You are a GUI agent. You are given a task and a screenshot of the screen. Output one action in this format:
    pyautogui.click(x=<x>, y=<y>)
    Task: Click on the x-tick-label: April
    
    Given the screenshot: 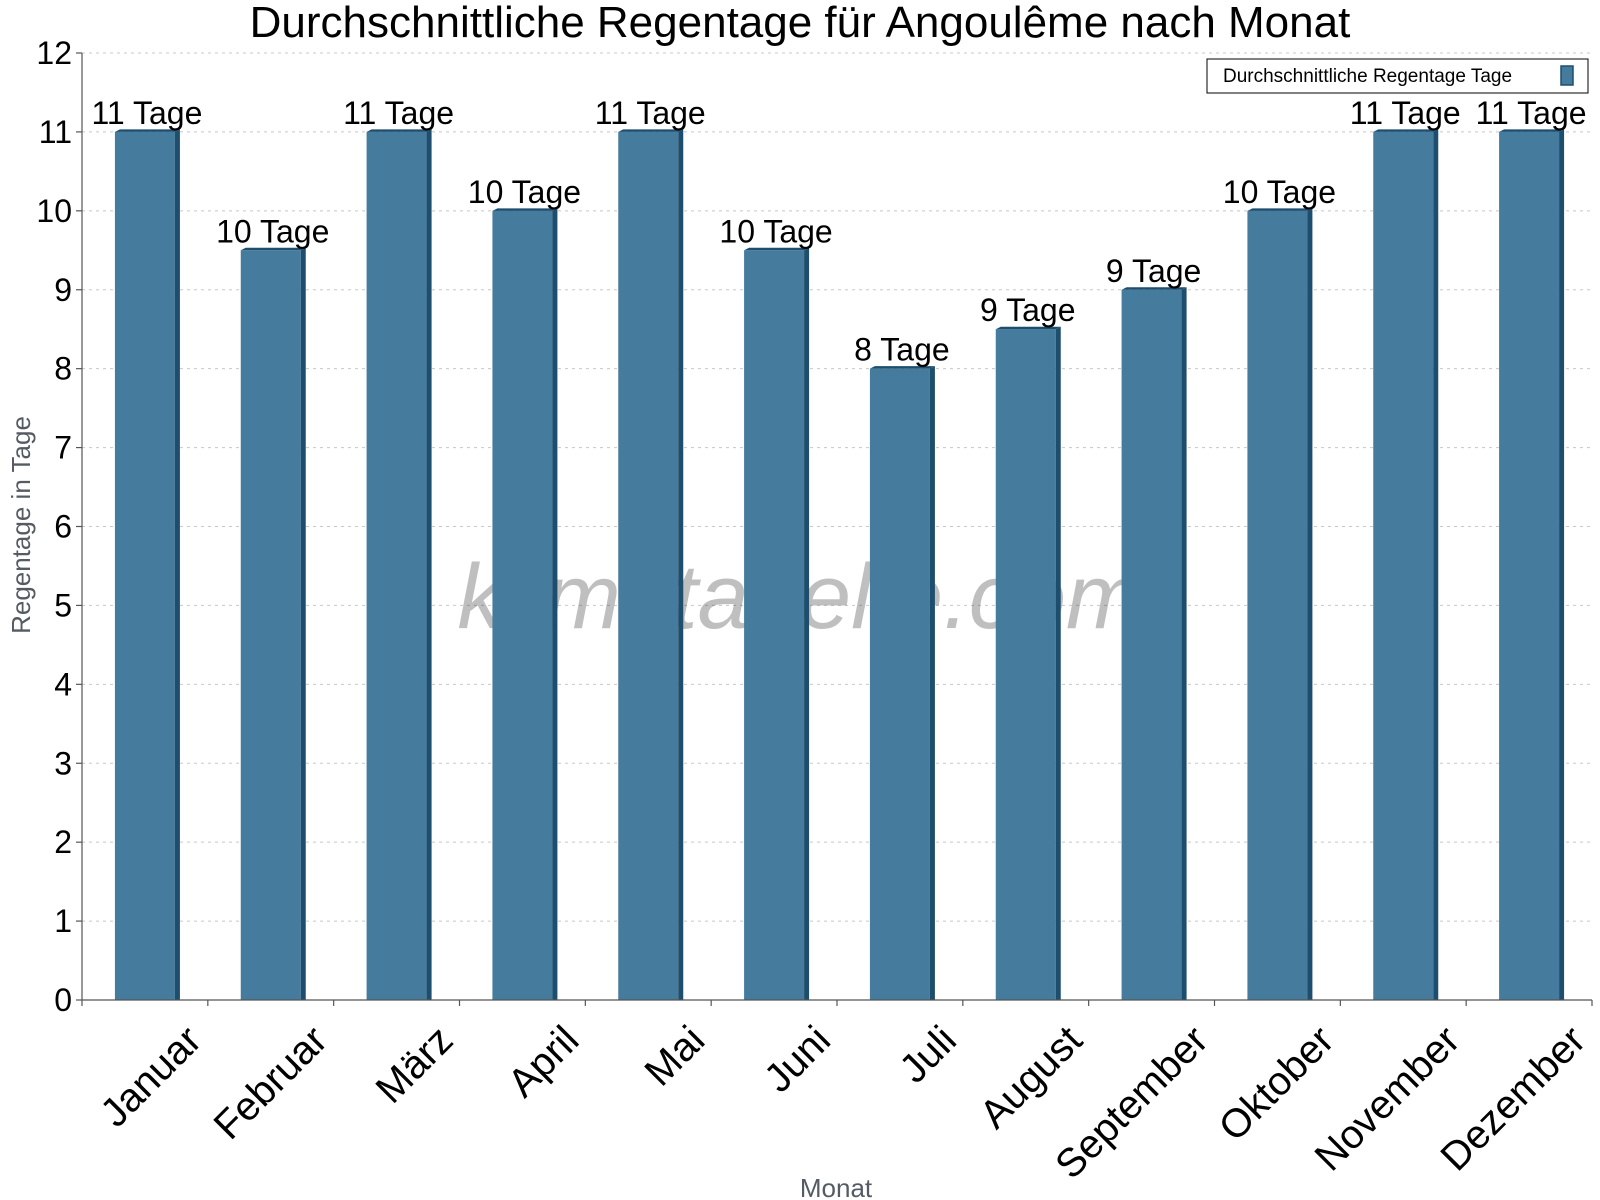 What is the action you would take?
    pyautogui.click(x=544, y=1062)
    